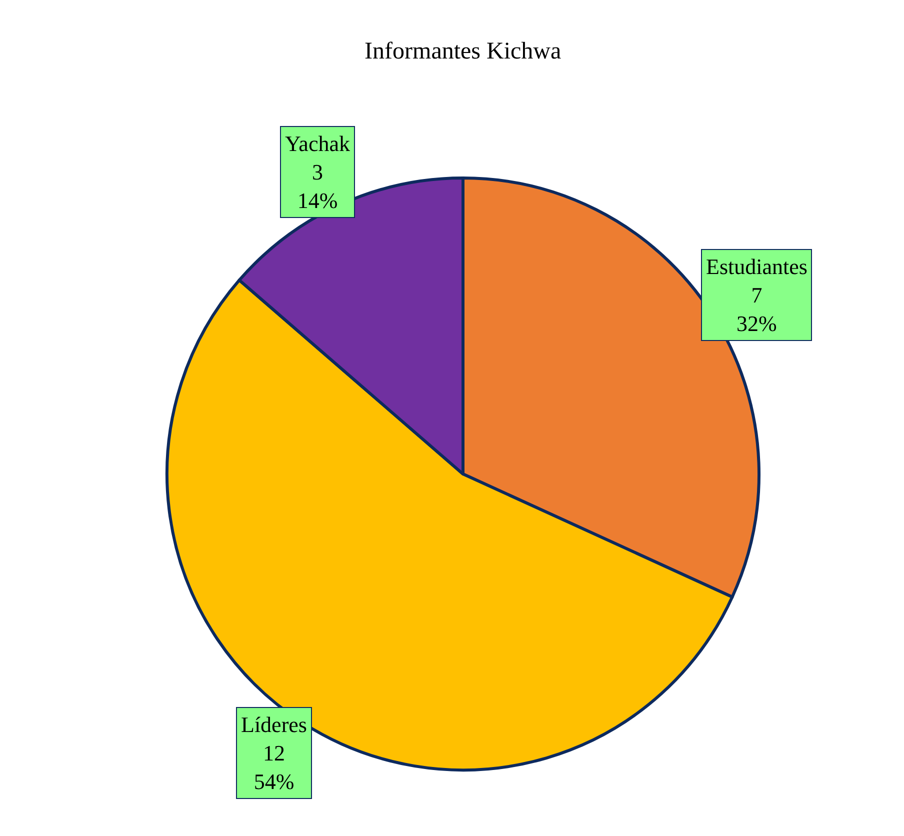 The width and height of the screenshot is (904, 836). What do you see at coordinates (317, 187) in the screenshot?
I see `data-label: 3 14%` at bounding box center [317, 187].